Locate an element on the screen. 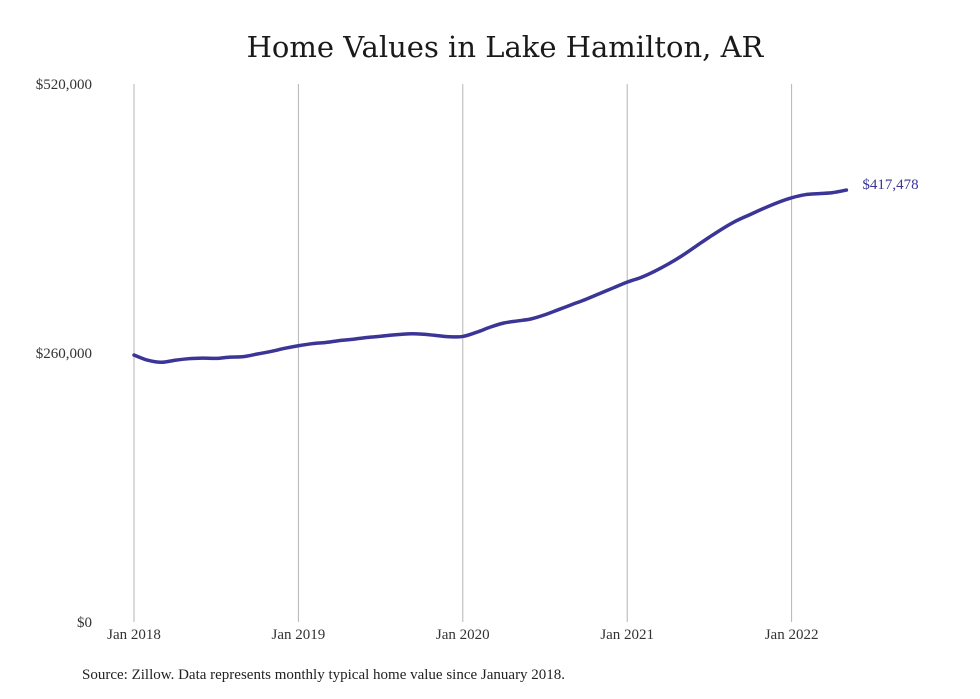 This screenshot has width=980, height=699. y-tick-label: $520,000 is located at coordinates (64, 85).